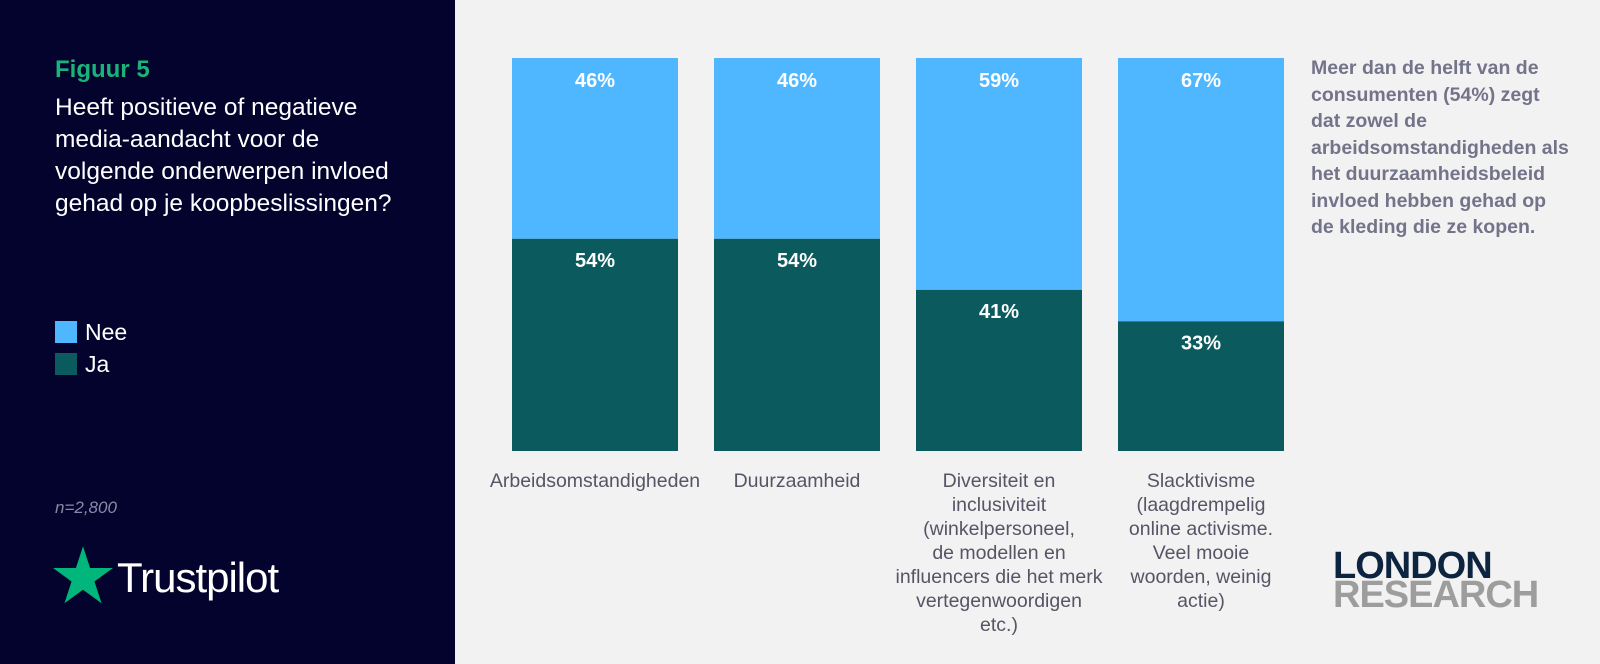 The width and height of the screenshot is (1600, 664). What do you see at coordinates (1413, 566) in the screenshot?
I see `brand-line-1: LONDON` at bounding box center [1413, 566].